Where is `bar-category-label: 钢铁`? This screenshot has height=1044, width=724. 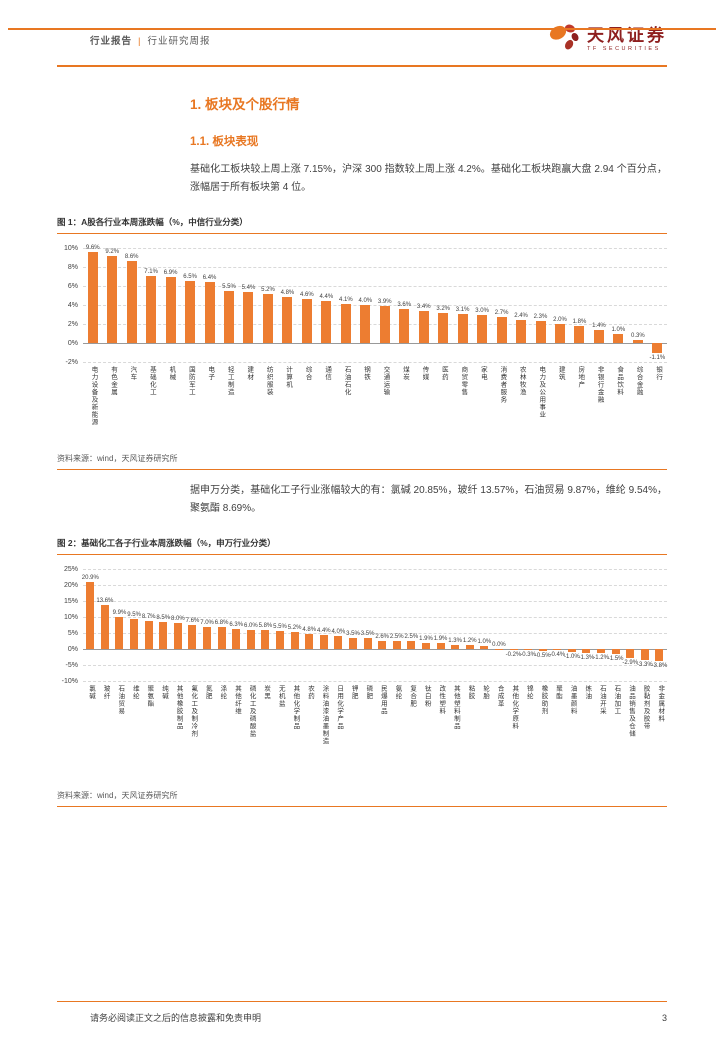
bar-category-label: 钢铁 is located at coordinates (366, 373).